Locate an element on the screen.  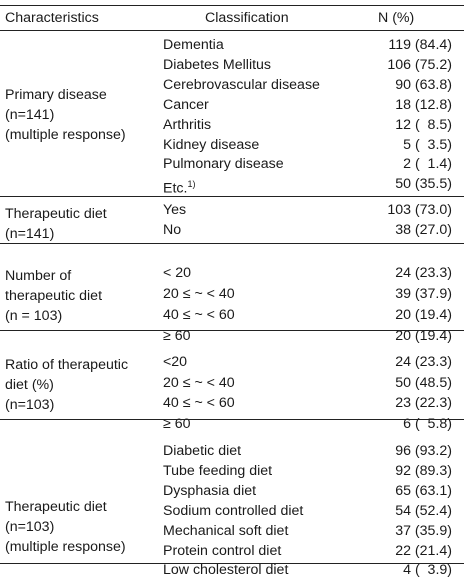
row-value: 5 ( 3.5) is located at coordinates (427, 144).